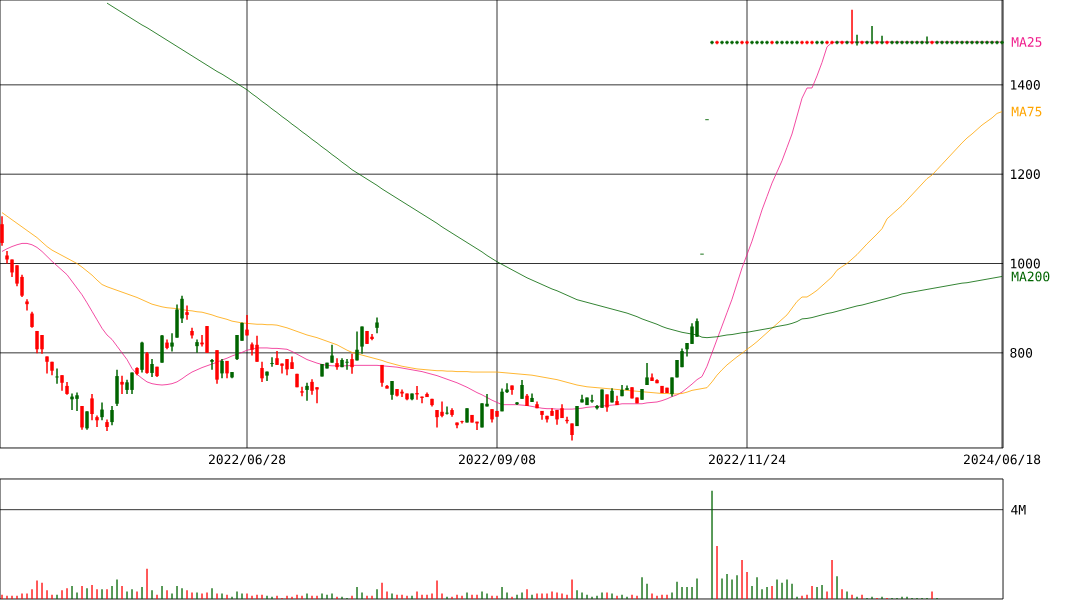 The width and height of the screenshot is (1065, 600). I want to click on y-tick-label: 1400, so click(1025, 84).